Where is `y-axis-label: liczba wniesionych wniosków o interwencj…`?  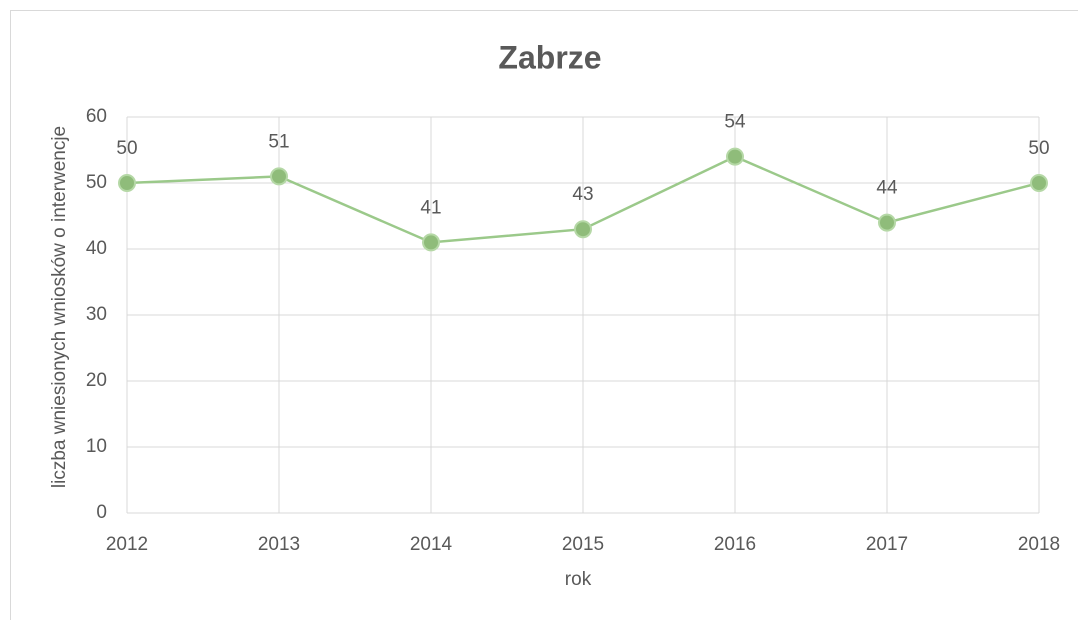
y-axis-label: liczba wniesionych wniosków o interwencj… is located at coordinates (59, 307).